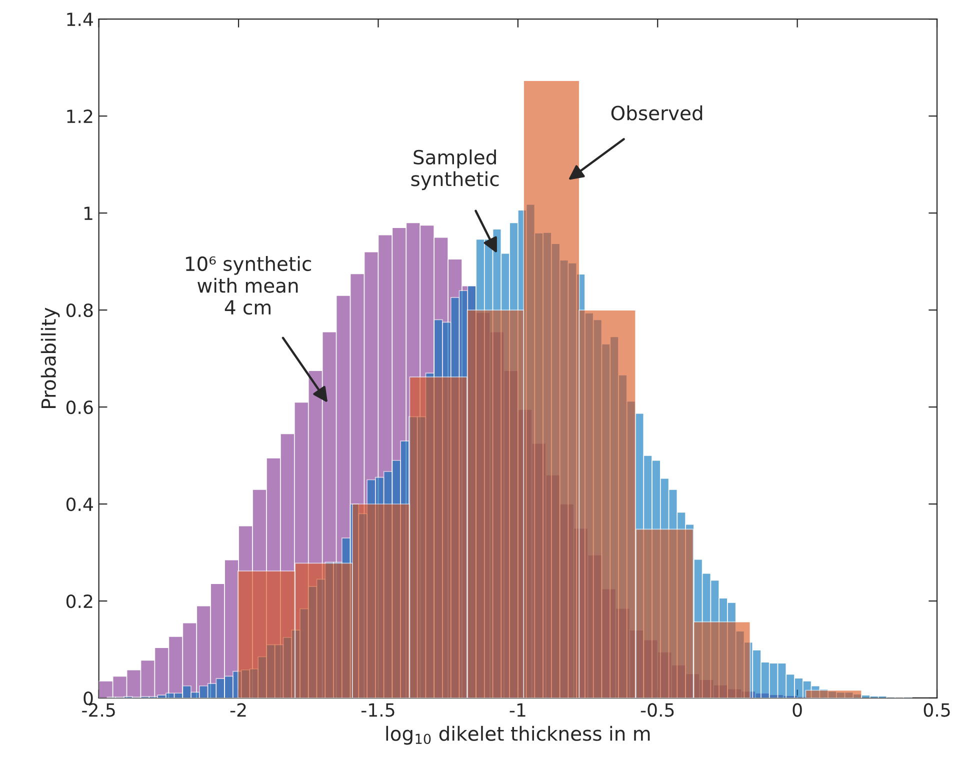 Image resolution: width=969 pixels, height=762 pixels. I want to click on x-axis-title: log$_{10}$ dikelet thickness in m, so click(518, 735).